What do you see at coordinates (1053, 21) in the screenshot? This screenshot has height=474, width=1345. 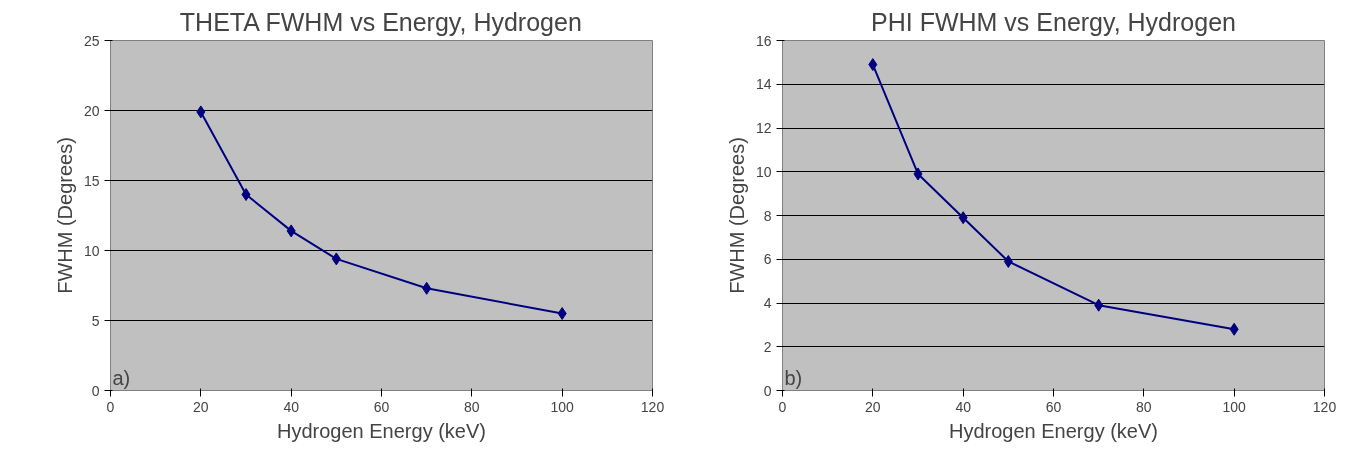 I see `chart-title: PHI FWHM vs Energy, Hydrogen` at bounding box center [1053, 21].